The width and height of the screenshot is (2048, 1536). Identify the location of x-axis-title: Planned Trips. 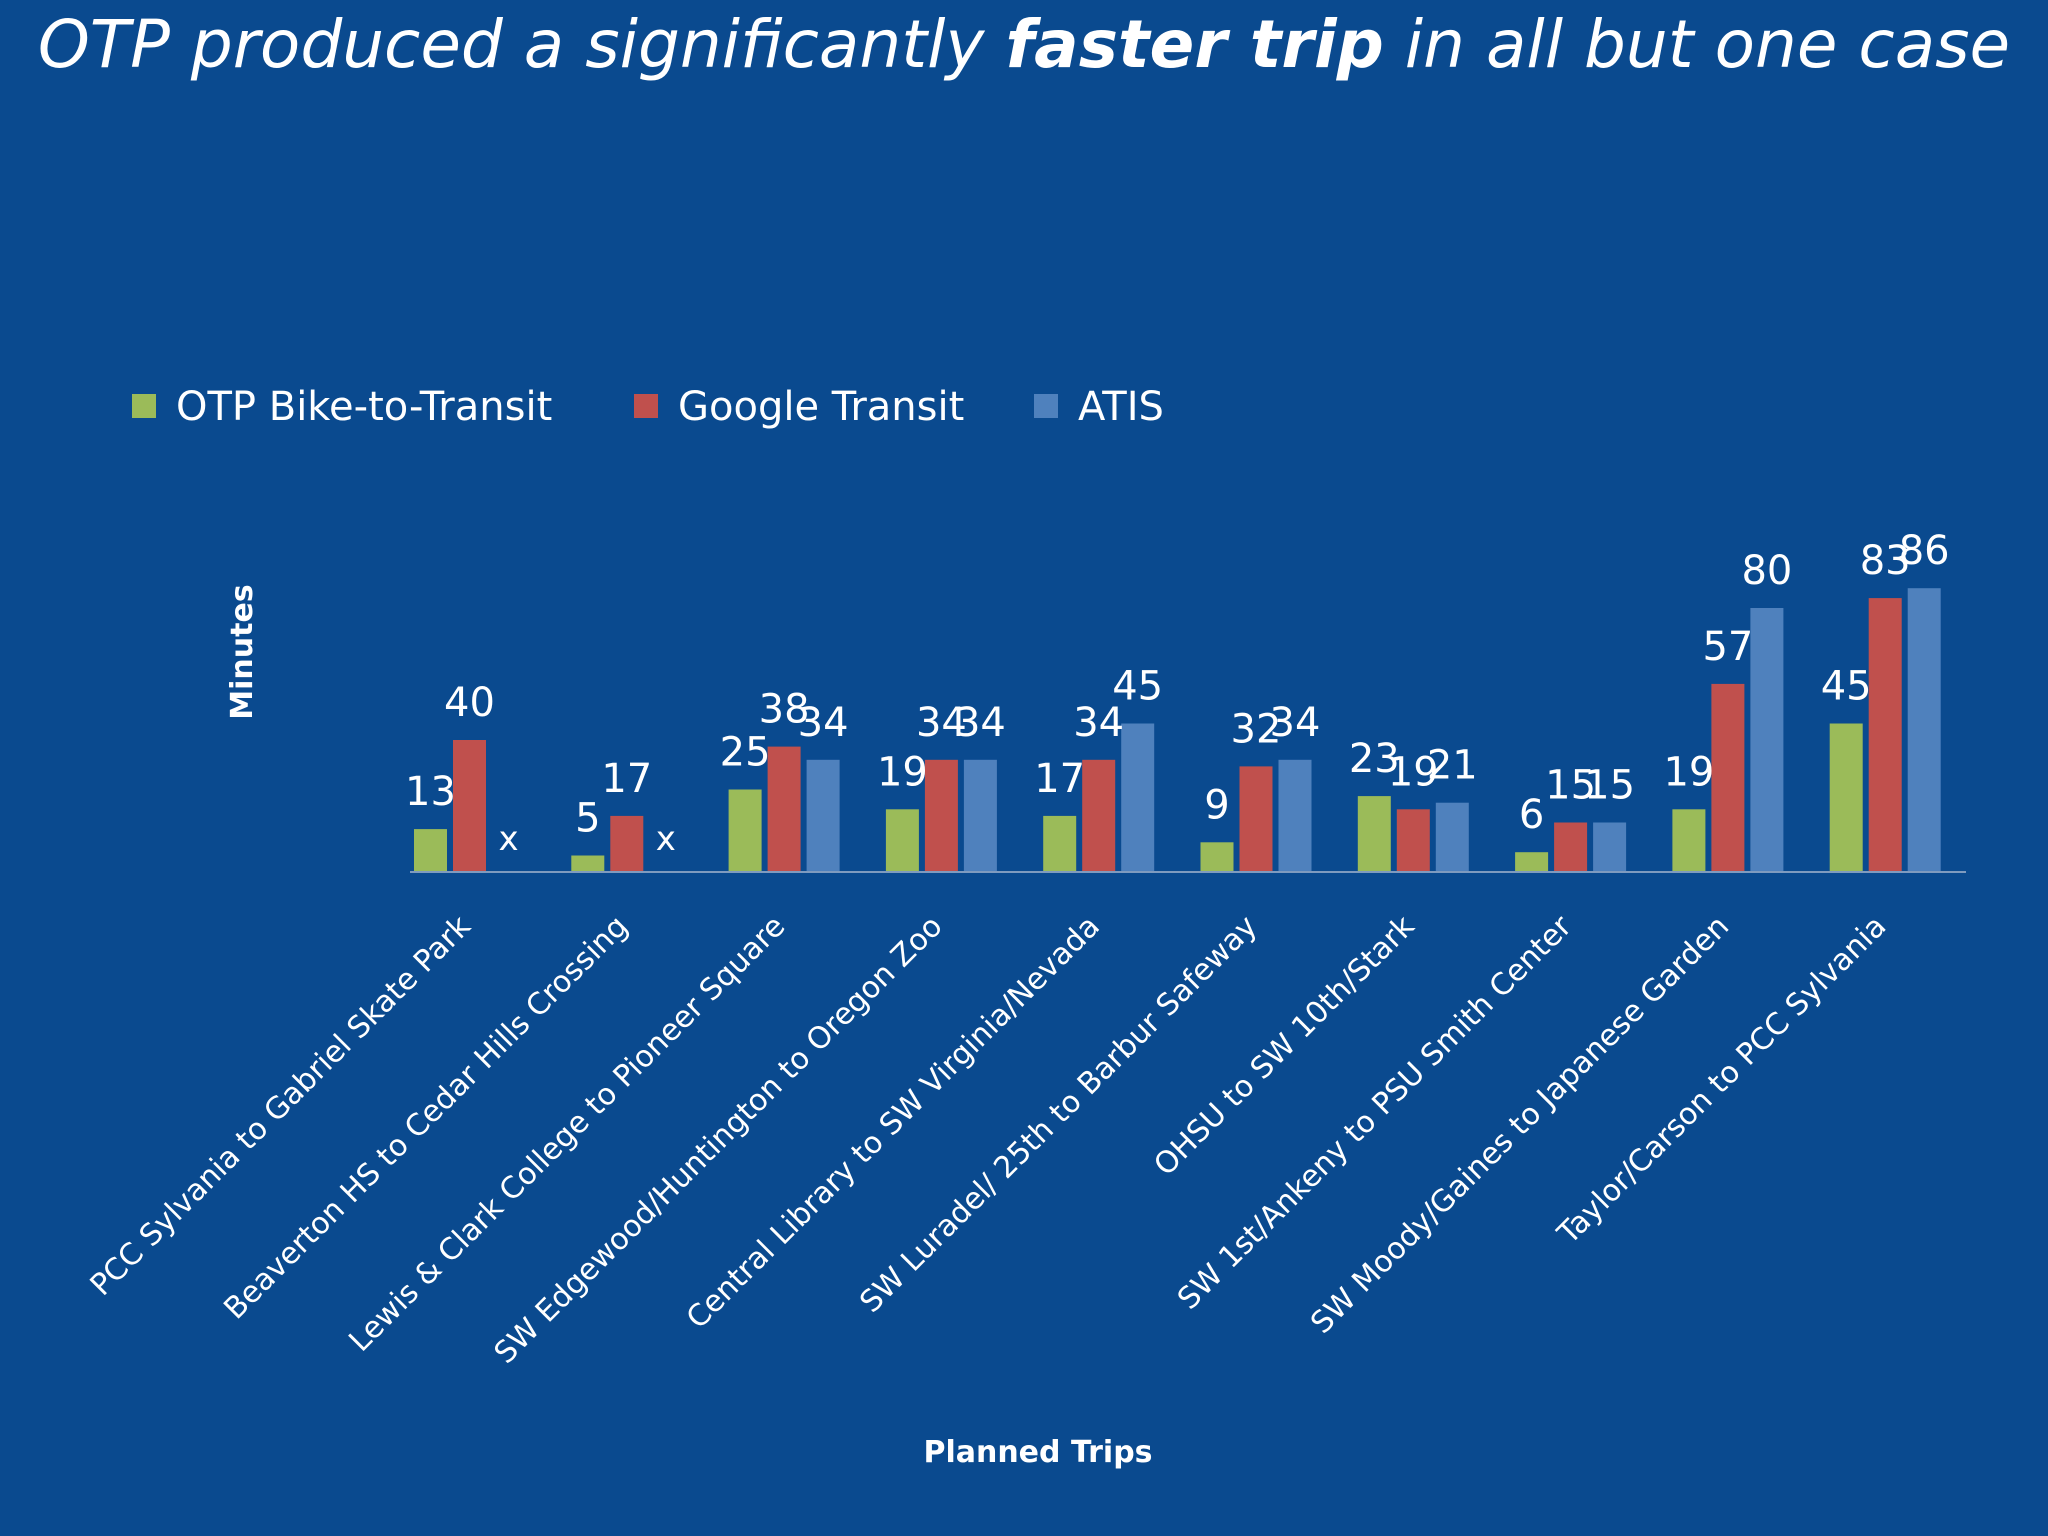
(1037, 1452).